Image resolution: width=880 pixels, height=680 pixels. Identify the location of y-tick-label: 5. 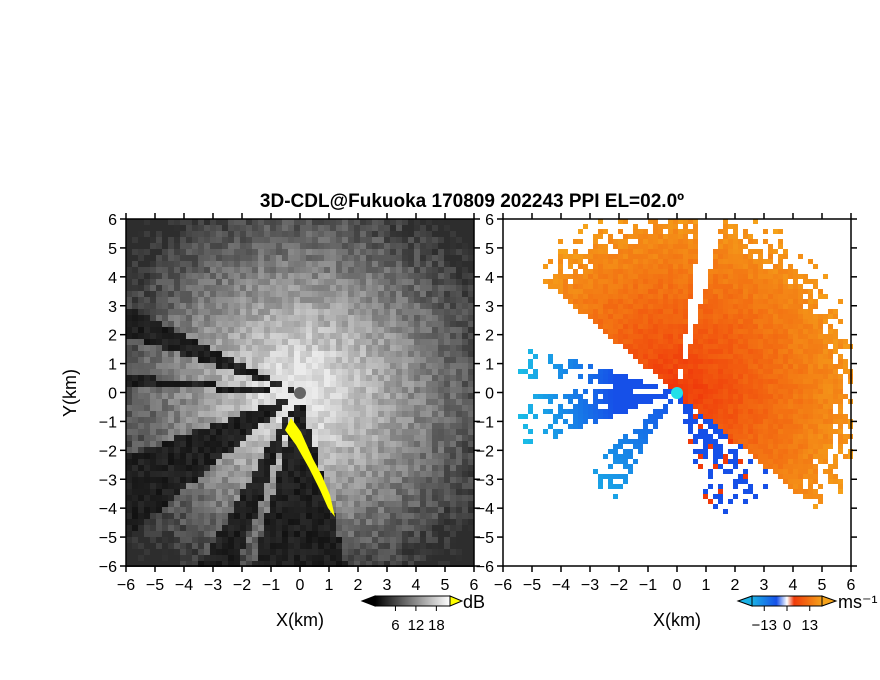
(112, 249).